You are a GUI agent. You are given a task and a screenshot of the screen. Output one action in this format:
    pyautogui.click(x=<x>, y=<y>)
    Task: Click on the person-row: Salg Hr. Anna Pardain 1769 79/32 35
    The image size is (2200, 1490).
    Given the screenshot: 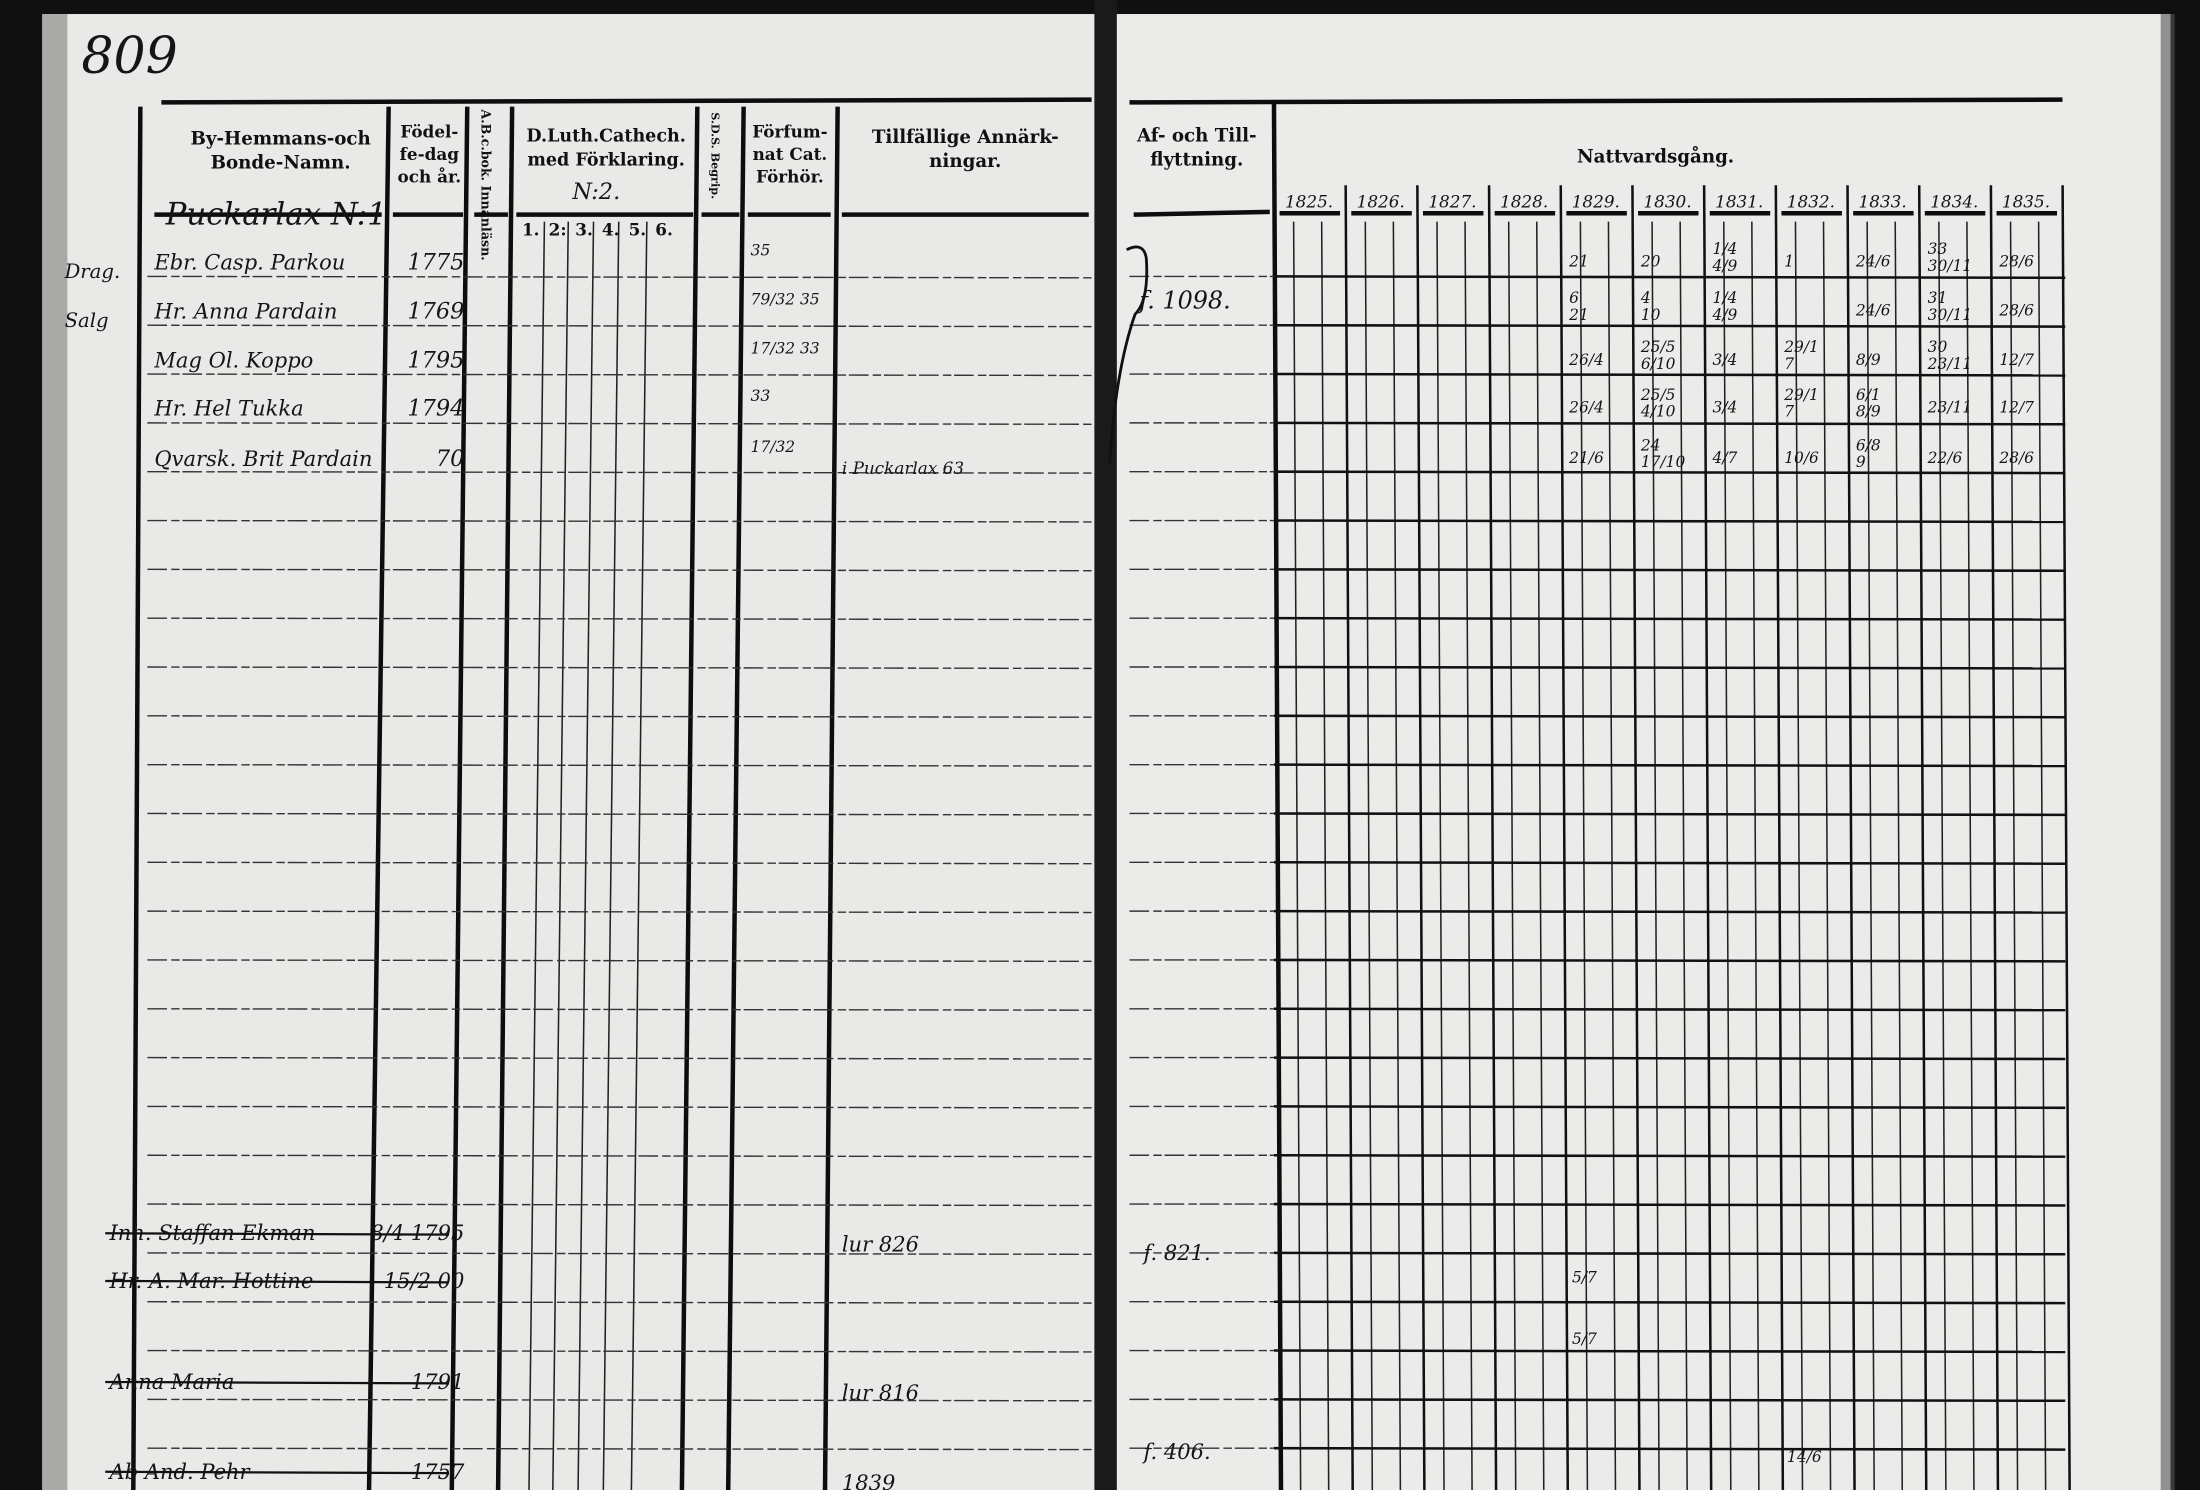 What is the action you would take?
    pyautogui.click(x=442, y=310)
    